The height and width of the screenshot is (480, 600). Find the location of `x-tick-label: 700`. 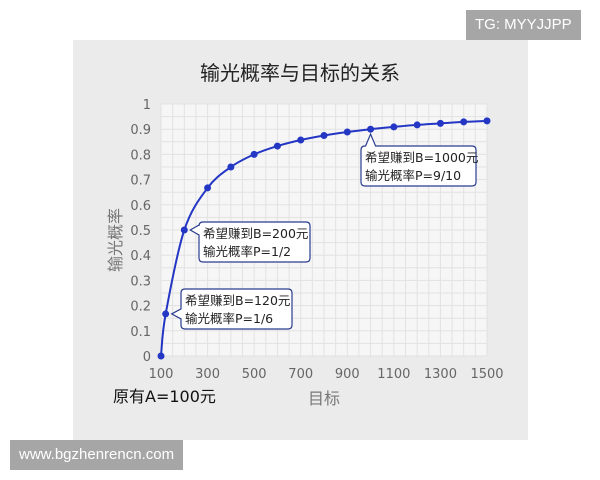

x-tick-label: 700 is located at coordinates (300, 374).